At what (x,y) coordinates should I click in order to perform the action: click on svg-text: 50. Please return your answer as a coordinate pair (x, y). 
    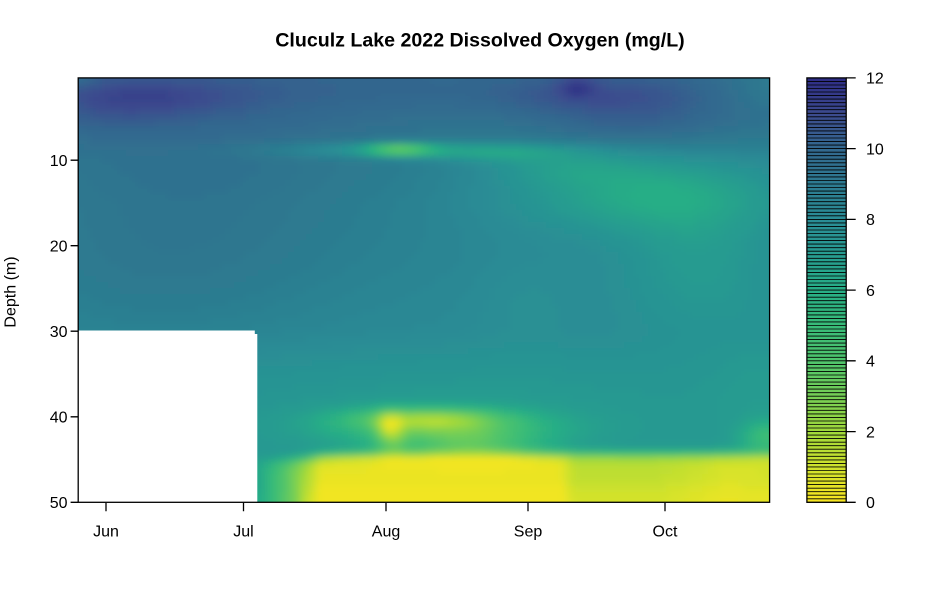
    Looking at the image, I should click on (59, 503).